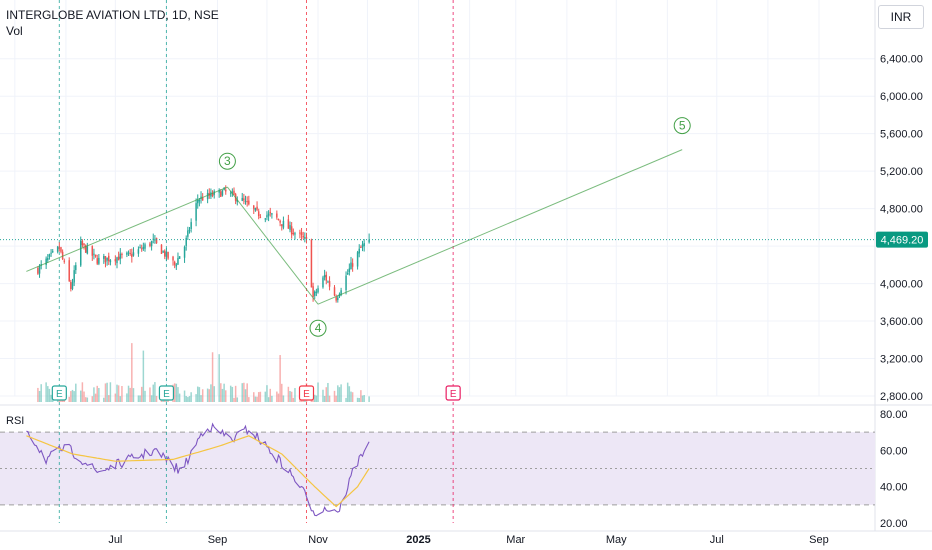 The width and height of the screenshot is (932, 550). What do you see at coordinates (14, 31) in the screenshot?
I see `volume-label: Vol` at bounding box center [14, 31].